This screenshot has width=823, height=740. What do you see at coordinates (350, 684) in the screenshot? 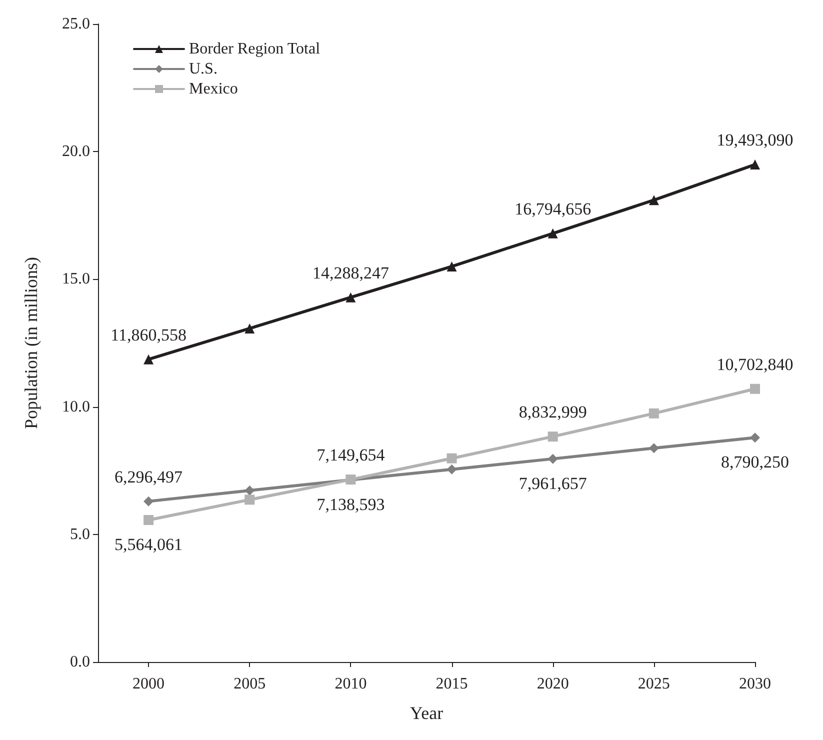
I see `x-tick-label: 2010` at bounding box center [350, 684].